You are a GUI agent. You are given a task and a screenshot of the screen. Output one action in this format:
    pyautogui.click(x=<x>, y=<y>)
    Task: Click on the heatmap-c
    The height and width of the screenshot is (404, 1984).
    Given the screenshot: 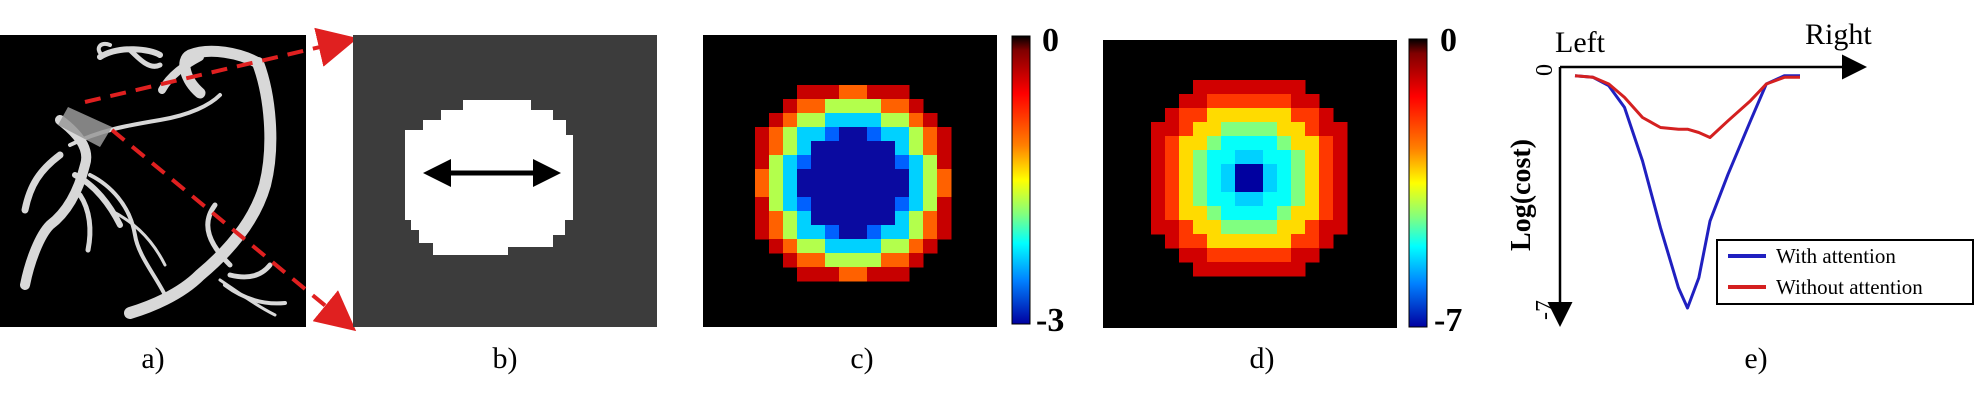 What is the action you would take?
    pyautogui.click(x=850, y=181)
    